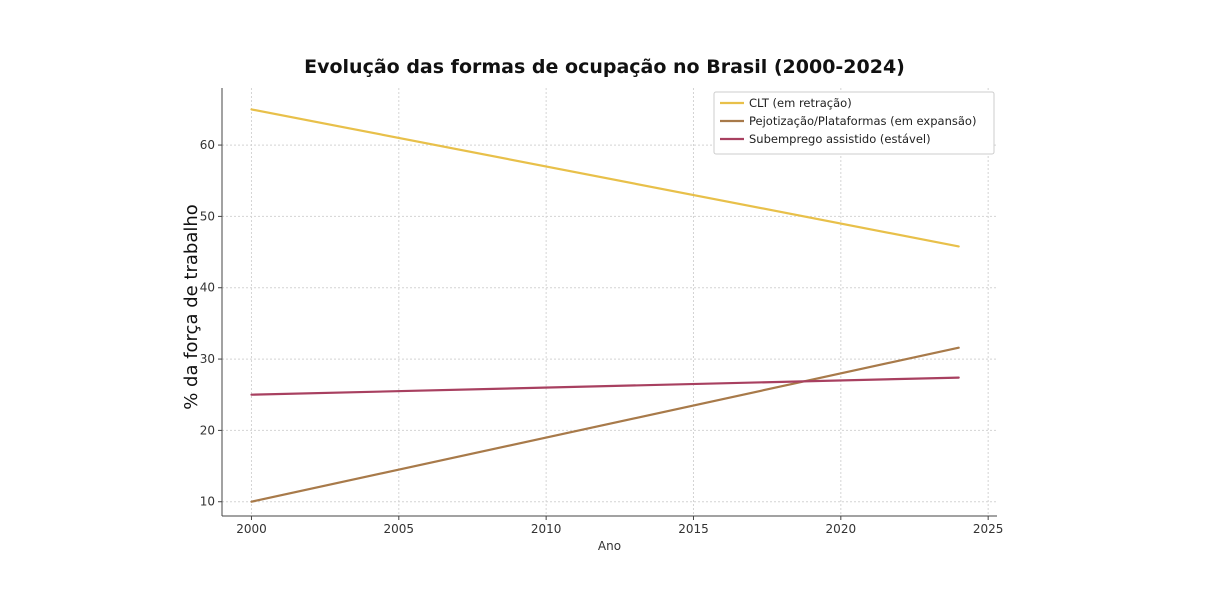 The width and height of the screenshot is (1209, 602). What do you see at coordinates (546, 529) in the screenshot?
I see `x-tick-label: 2010` at bounding box center [546, 529].